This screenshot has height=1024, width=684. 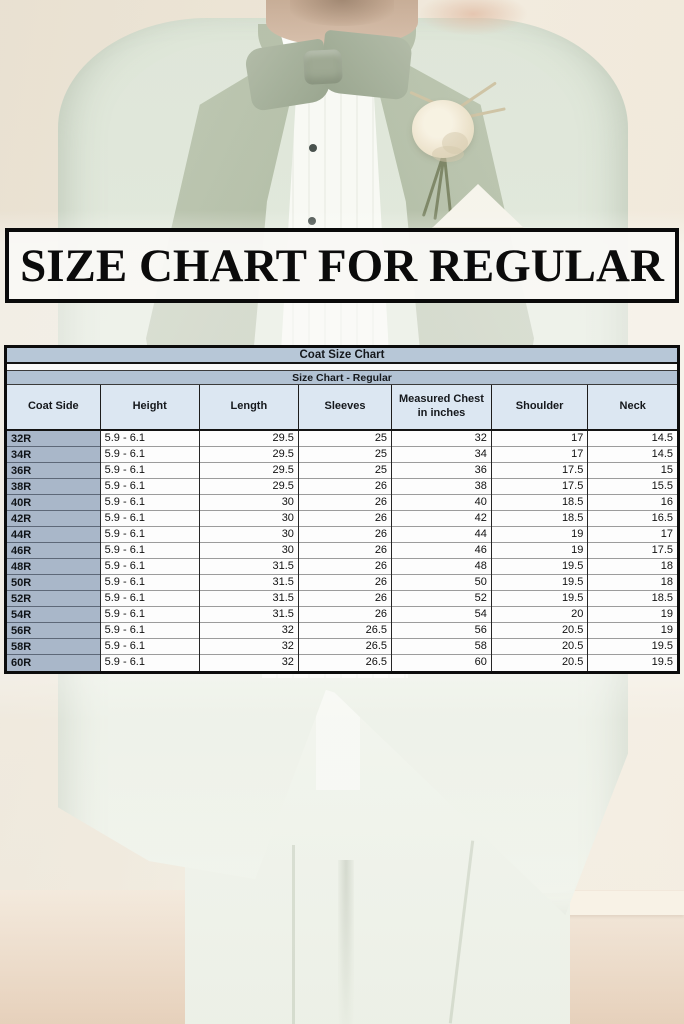 What do you see at coordinates (632, 408) in the screenshot?
I see `column-header: Neck` at bounding box center [632, 408].